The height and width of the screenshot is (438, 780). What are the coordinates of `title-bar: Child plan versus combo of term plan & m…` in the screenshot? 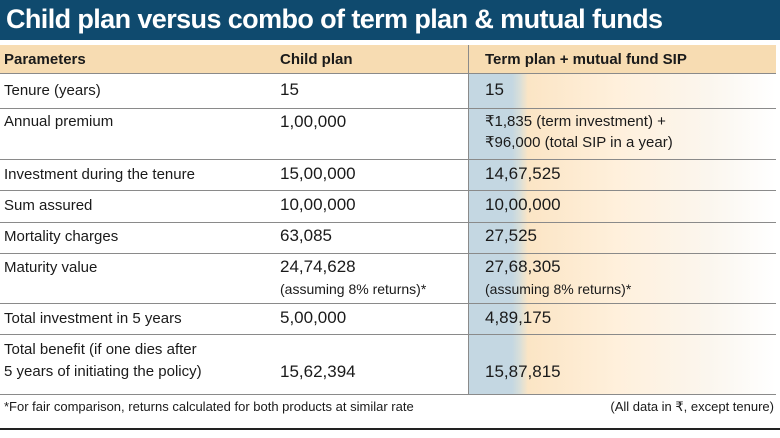 It's located at (390, 20).